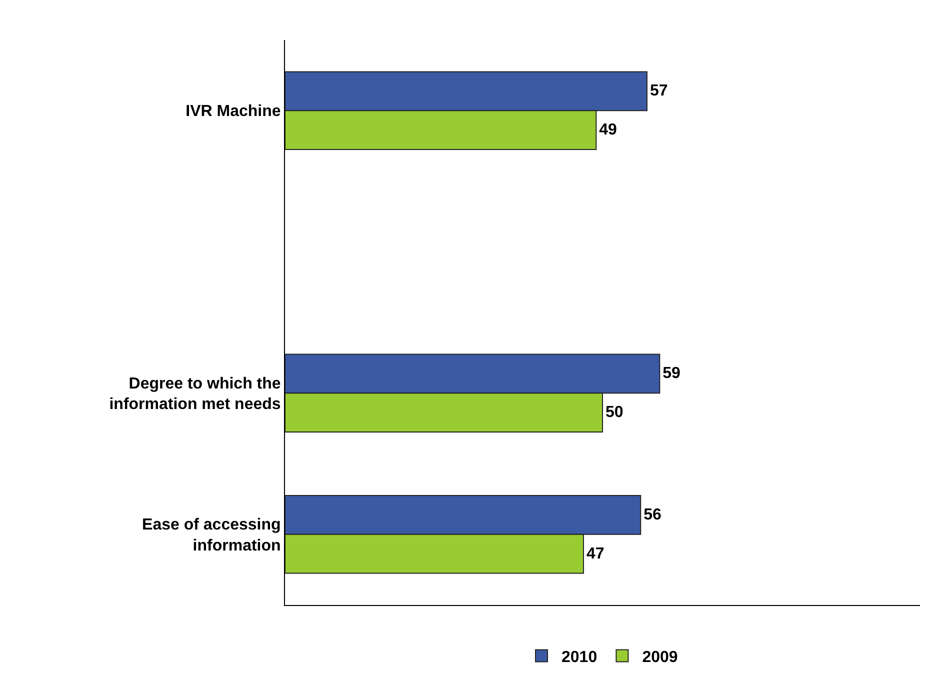 Image resolution: width=938 pixels, height=685 pixels. I want to click on data-label: 50, so click(615, 413).